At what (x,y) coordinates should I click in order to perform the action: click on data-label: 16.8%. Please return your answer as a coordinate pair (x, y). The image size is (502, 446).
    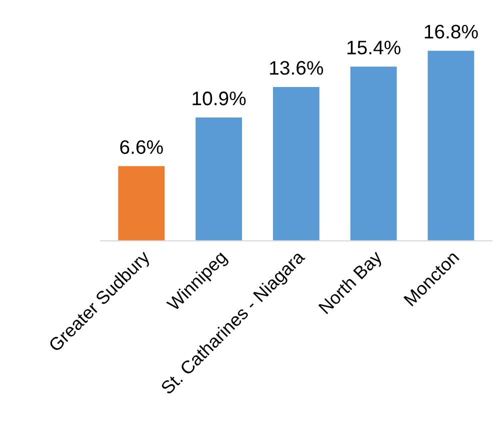
    Looking at the image, I should click on (451, 31).